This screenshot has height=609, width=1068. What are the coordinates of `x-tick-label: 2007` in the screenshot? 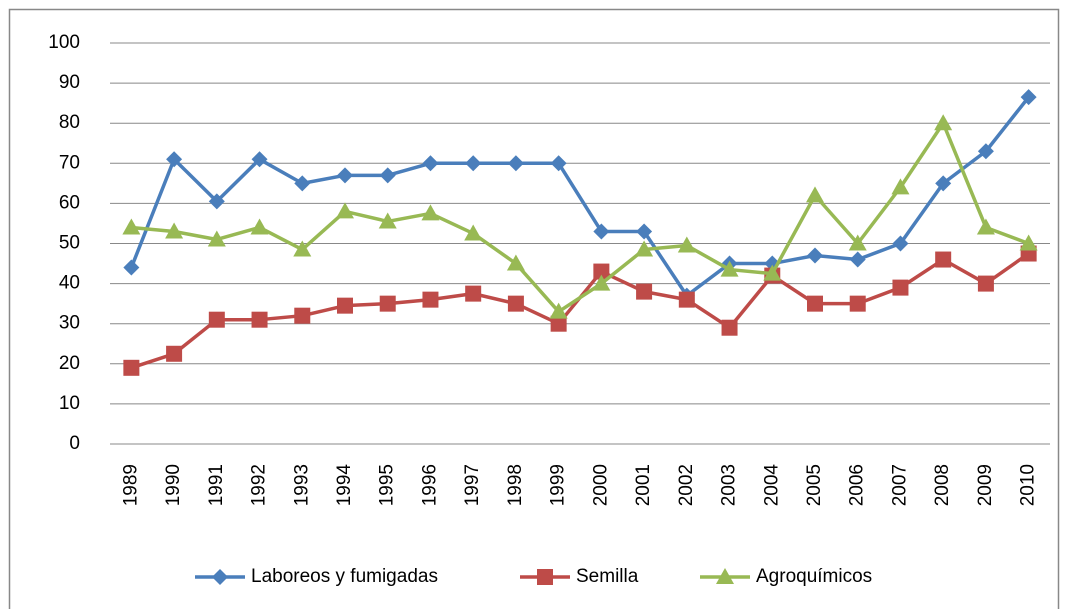 It's located at (899, 485).